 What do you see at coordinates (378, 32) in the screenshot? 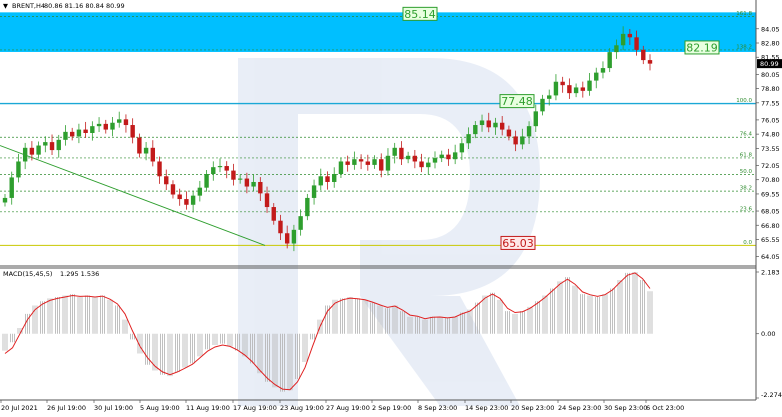
I see `target-zone-band` at bounding box center [378, 32].